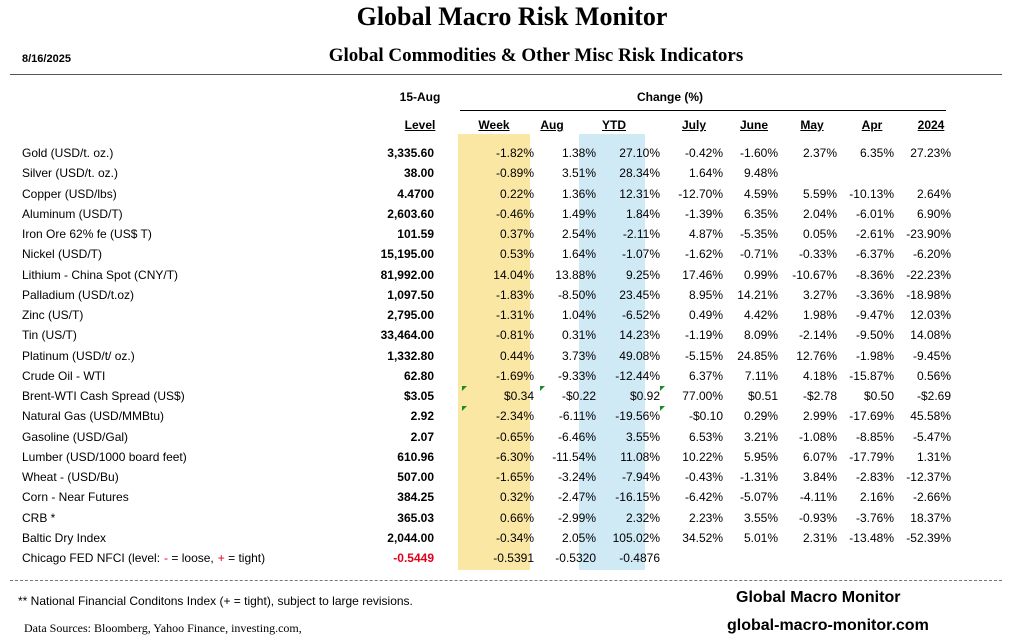 This screenshot has width=1024, height=640. What do you see at coordinates (819, 193) in the screenshot?
I see `may-change: 5.59%` at bounding box center [819, 193].